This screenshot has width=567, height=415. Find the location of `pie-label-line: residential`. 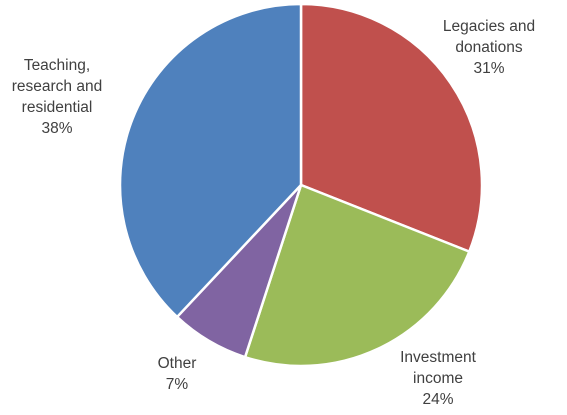

pie-label-line: residential is located at coordinates (57, 107).